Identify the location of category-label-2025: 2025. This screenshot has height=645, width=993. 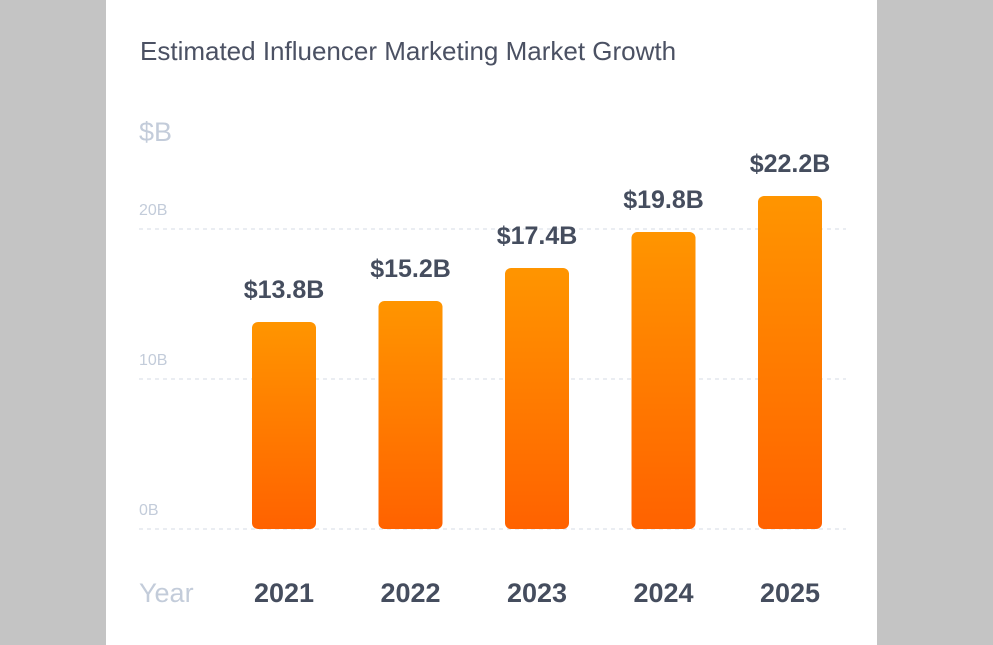
(790, 593).